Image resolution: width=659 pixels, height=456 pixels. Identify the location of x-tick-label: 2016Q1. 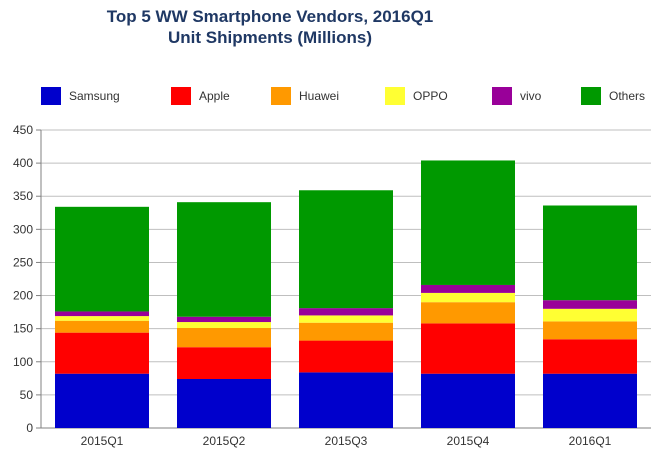
(590, 441).